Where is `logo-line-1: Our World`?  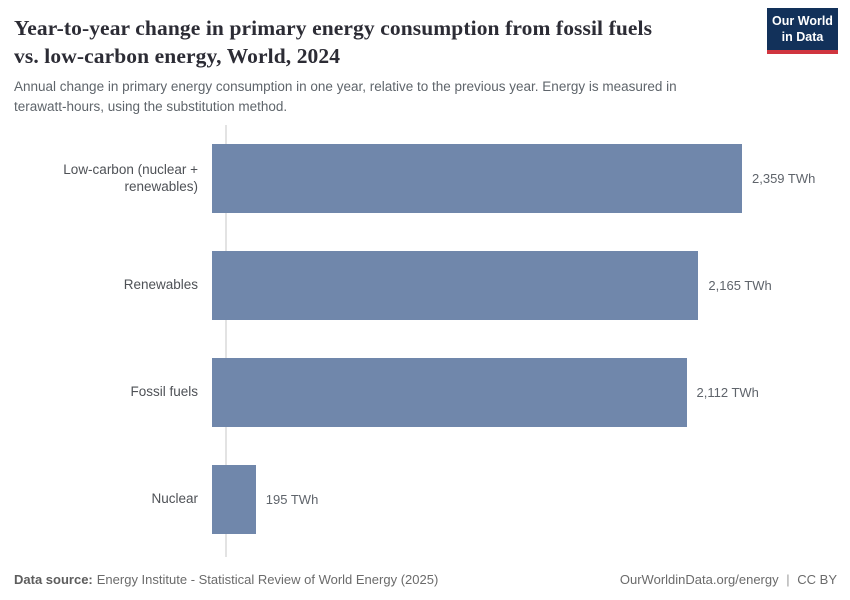 logo-line-1: Our World is located at coordinates (802, 21).